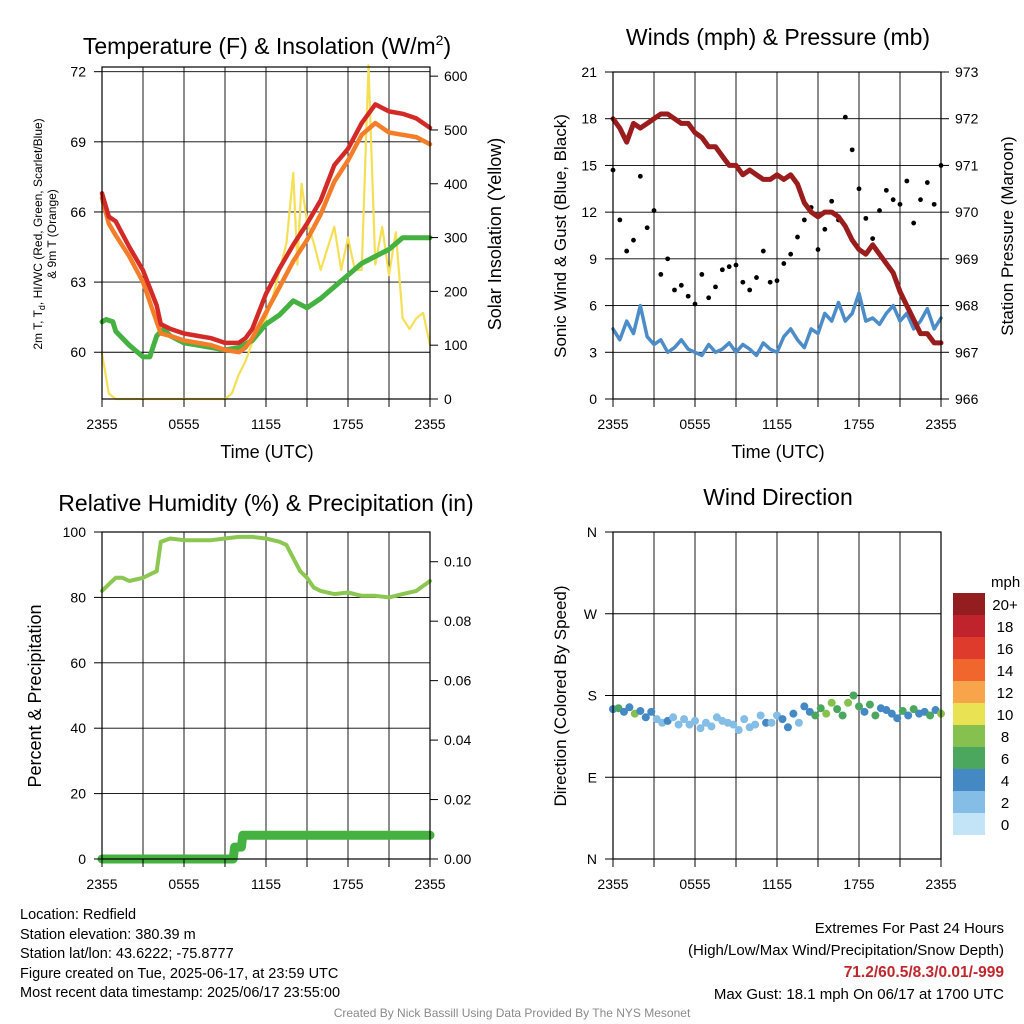  I want to click on y2-tick-label: 971, so click(967, 165).